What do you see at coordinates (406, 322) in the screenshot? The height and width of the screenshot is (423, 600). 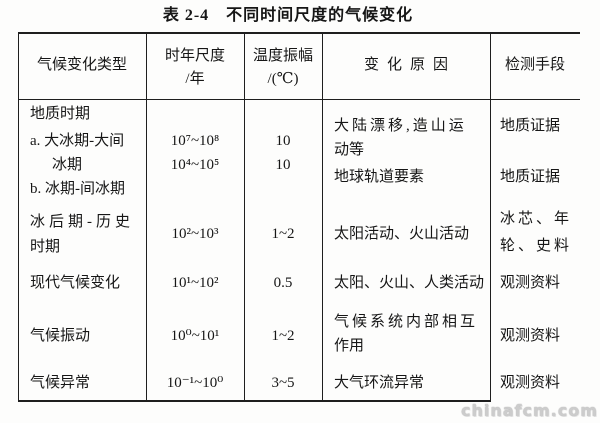 I see `cell-cause-r4-l1: 气候系统内部相互` at bounding box center [406, 322].